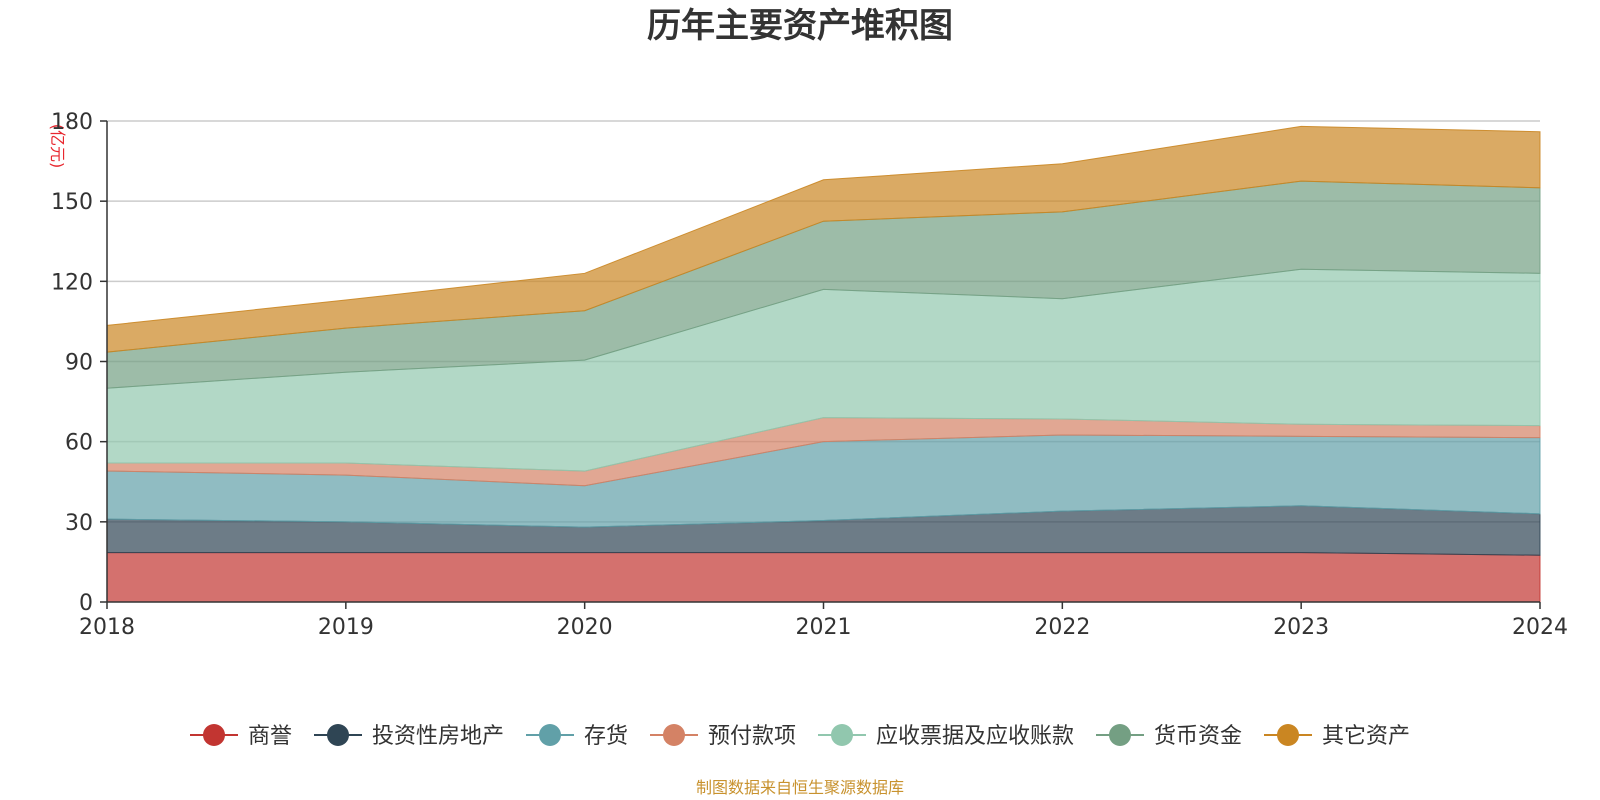 The image size is (1600, 800). I want to click on y-axis-unit: (亿元), so click(57, 146).